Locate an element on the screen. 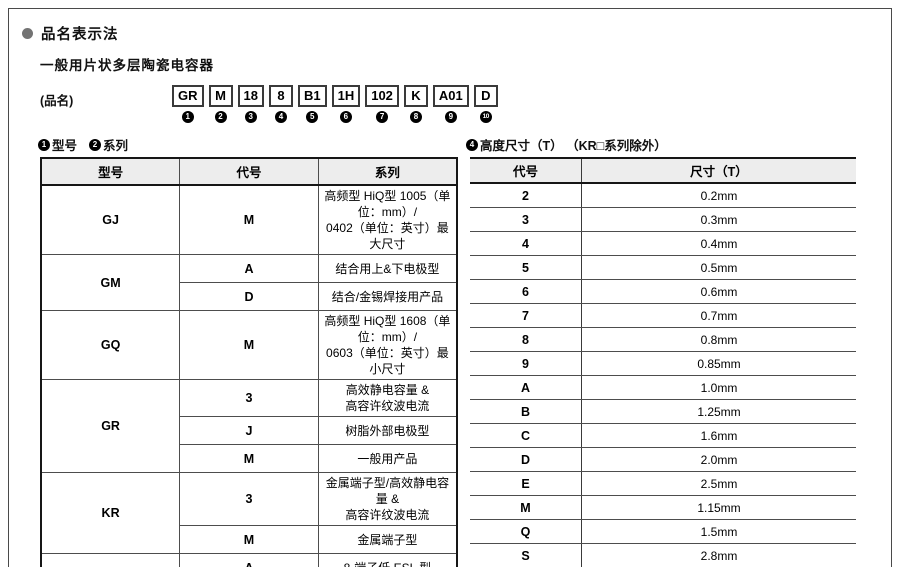  series-desc-cell: 高效静电容量 & 高容许纹波电流 is located at coordinates (387, 398).